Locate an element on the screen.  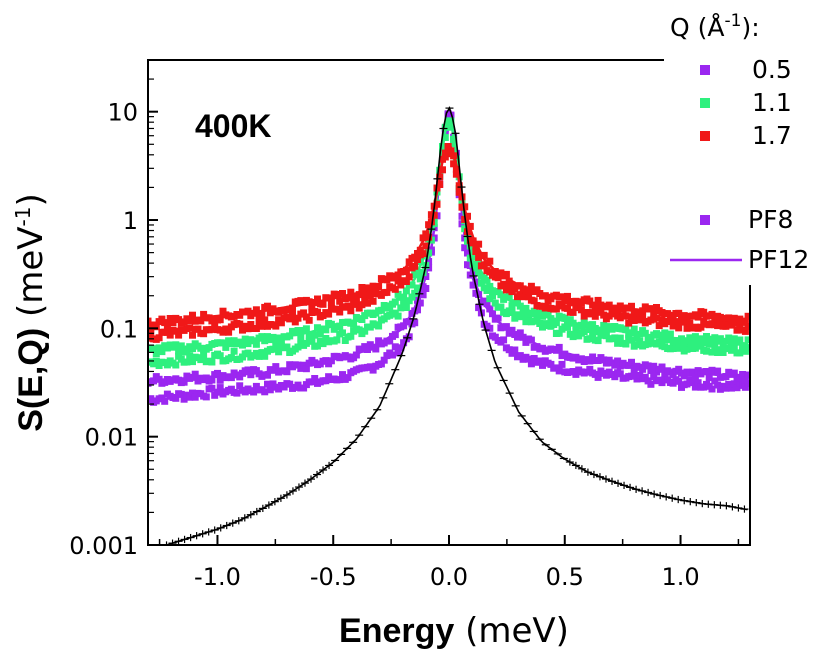
legend-title-superscript: -1 is located at coordinates (732, 21).